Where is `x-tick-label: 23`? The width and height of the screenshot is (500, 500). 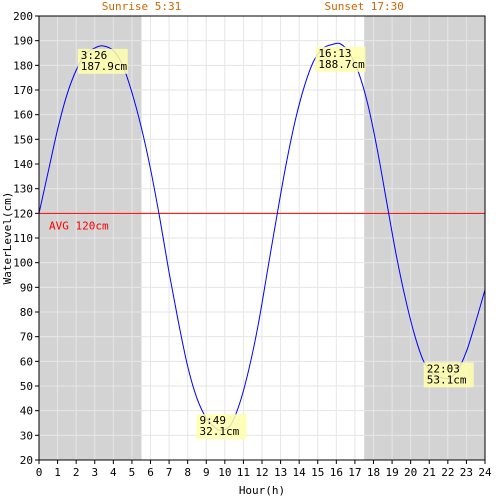
x-tick-label: 23 is located at coordinates (466, 472).